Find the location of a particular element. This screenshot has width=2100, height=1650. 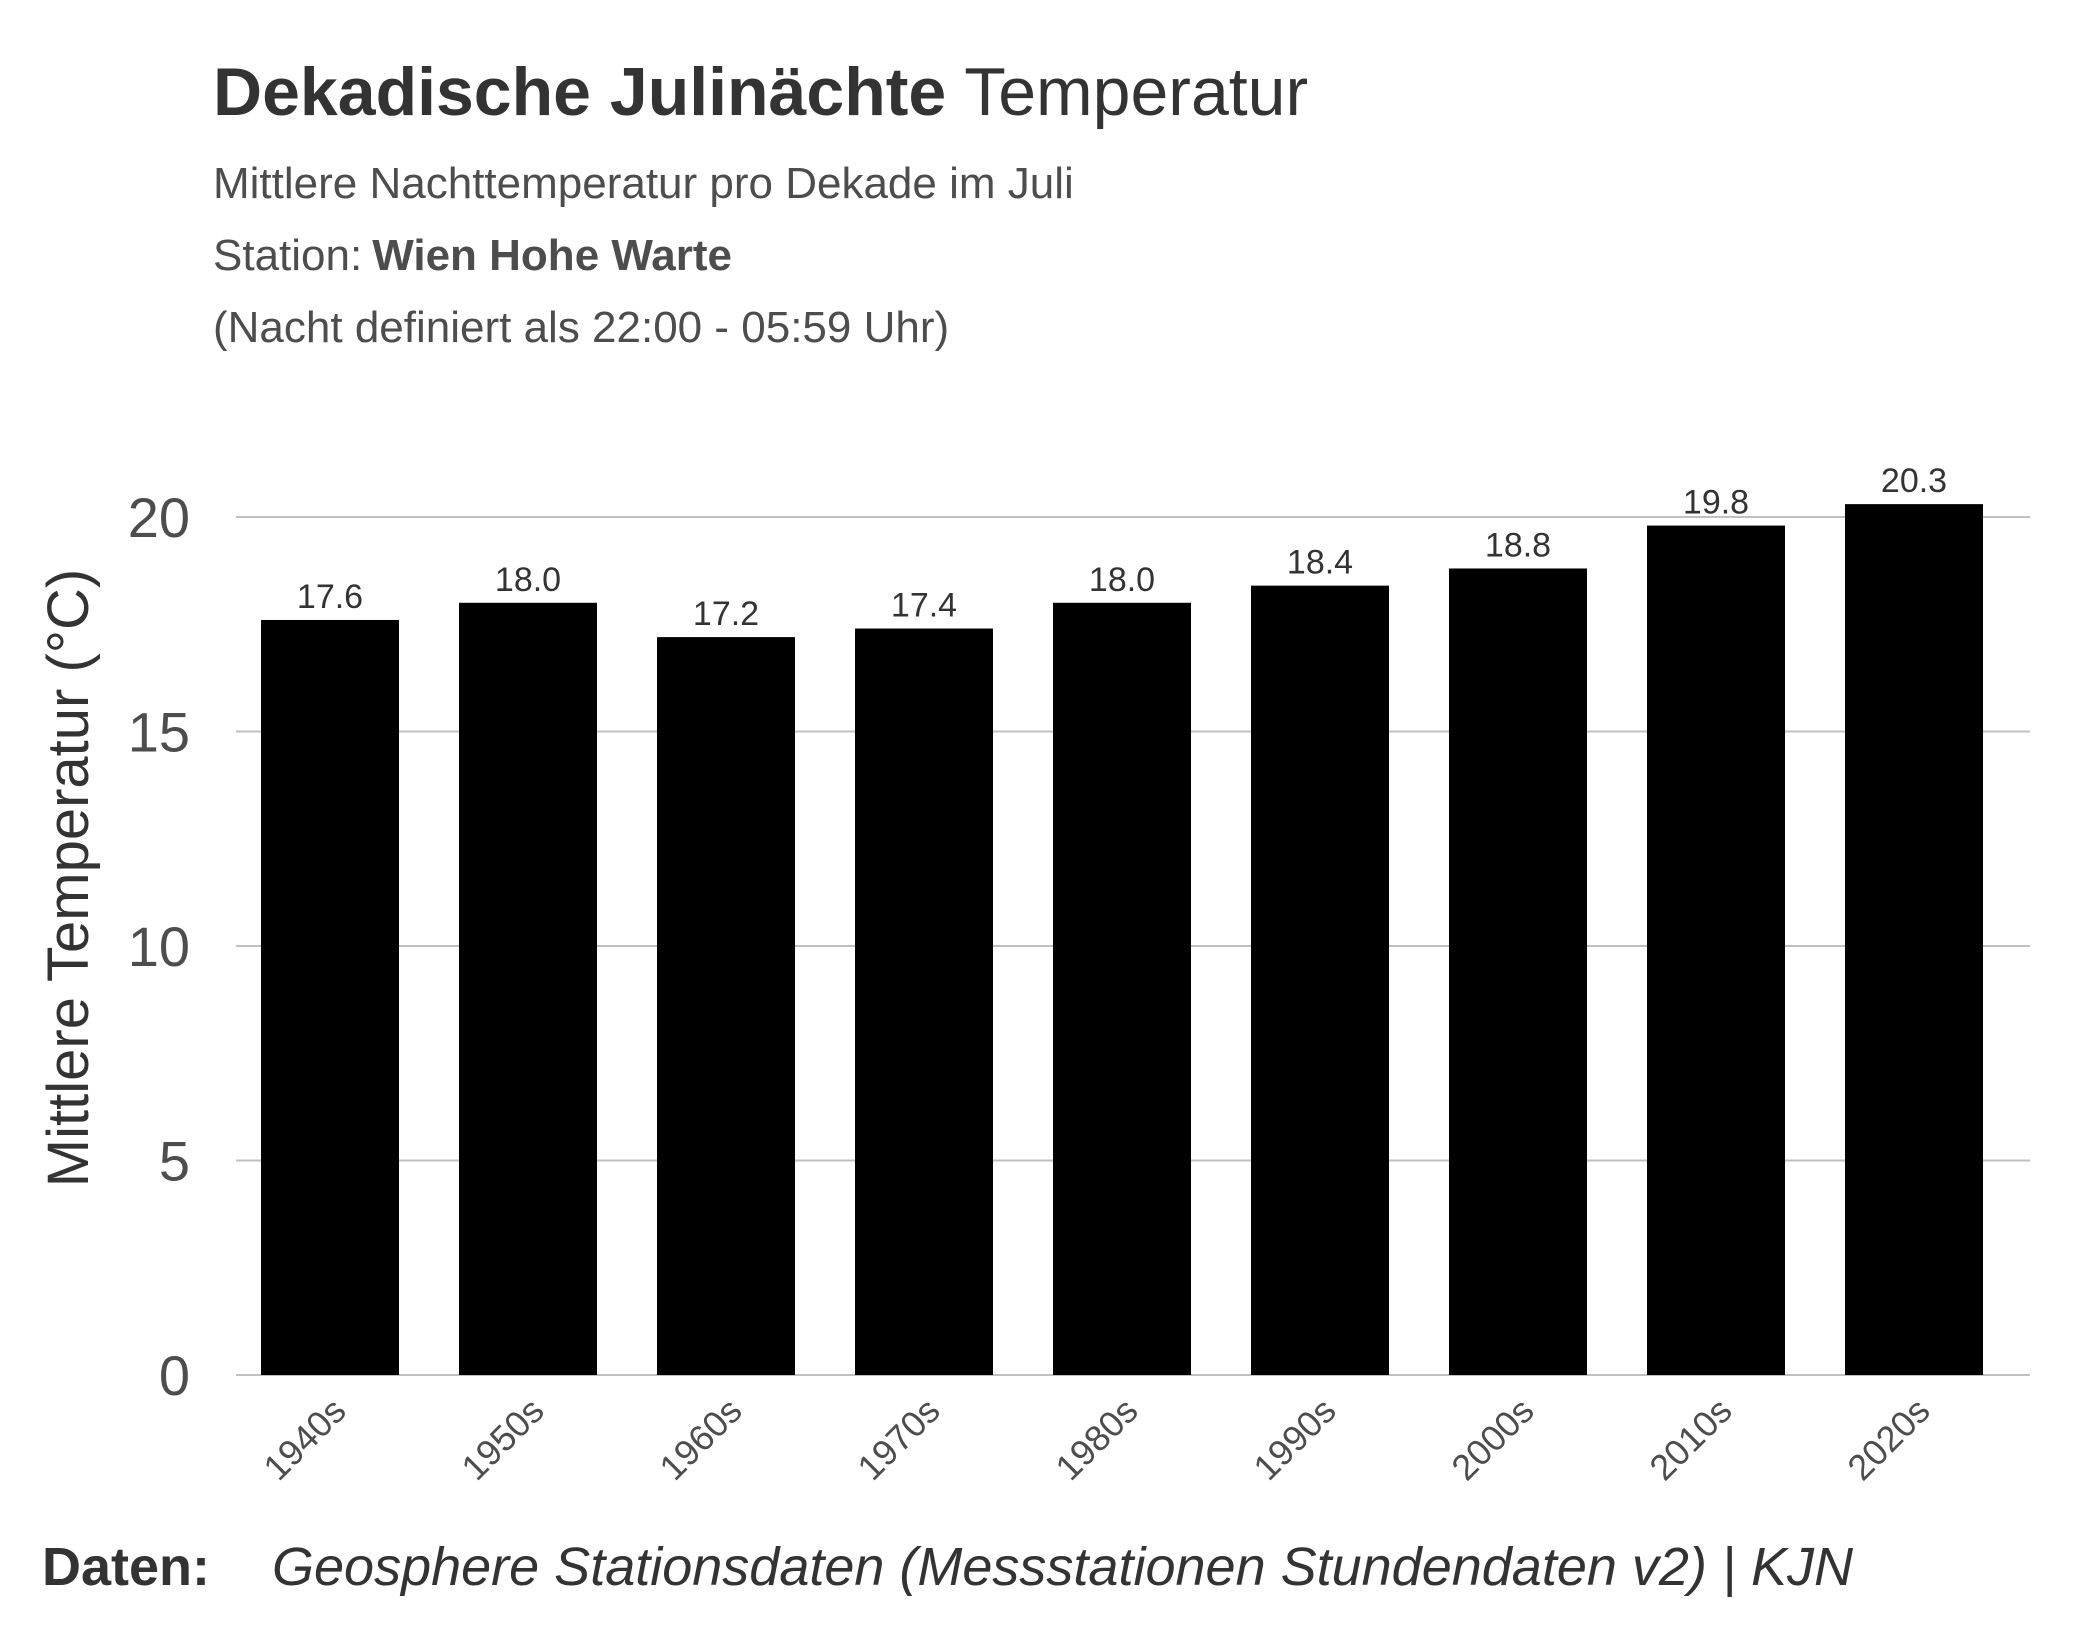

chart-title-bold: Dekadische Julinächte is located at coordinates (579, 92).